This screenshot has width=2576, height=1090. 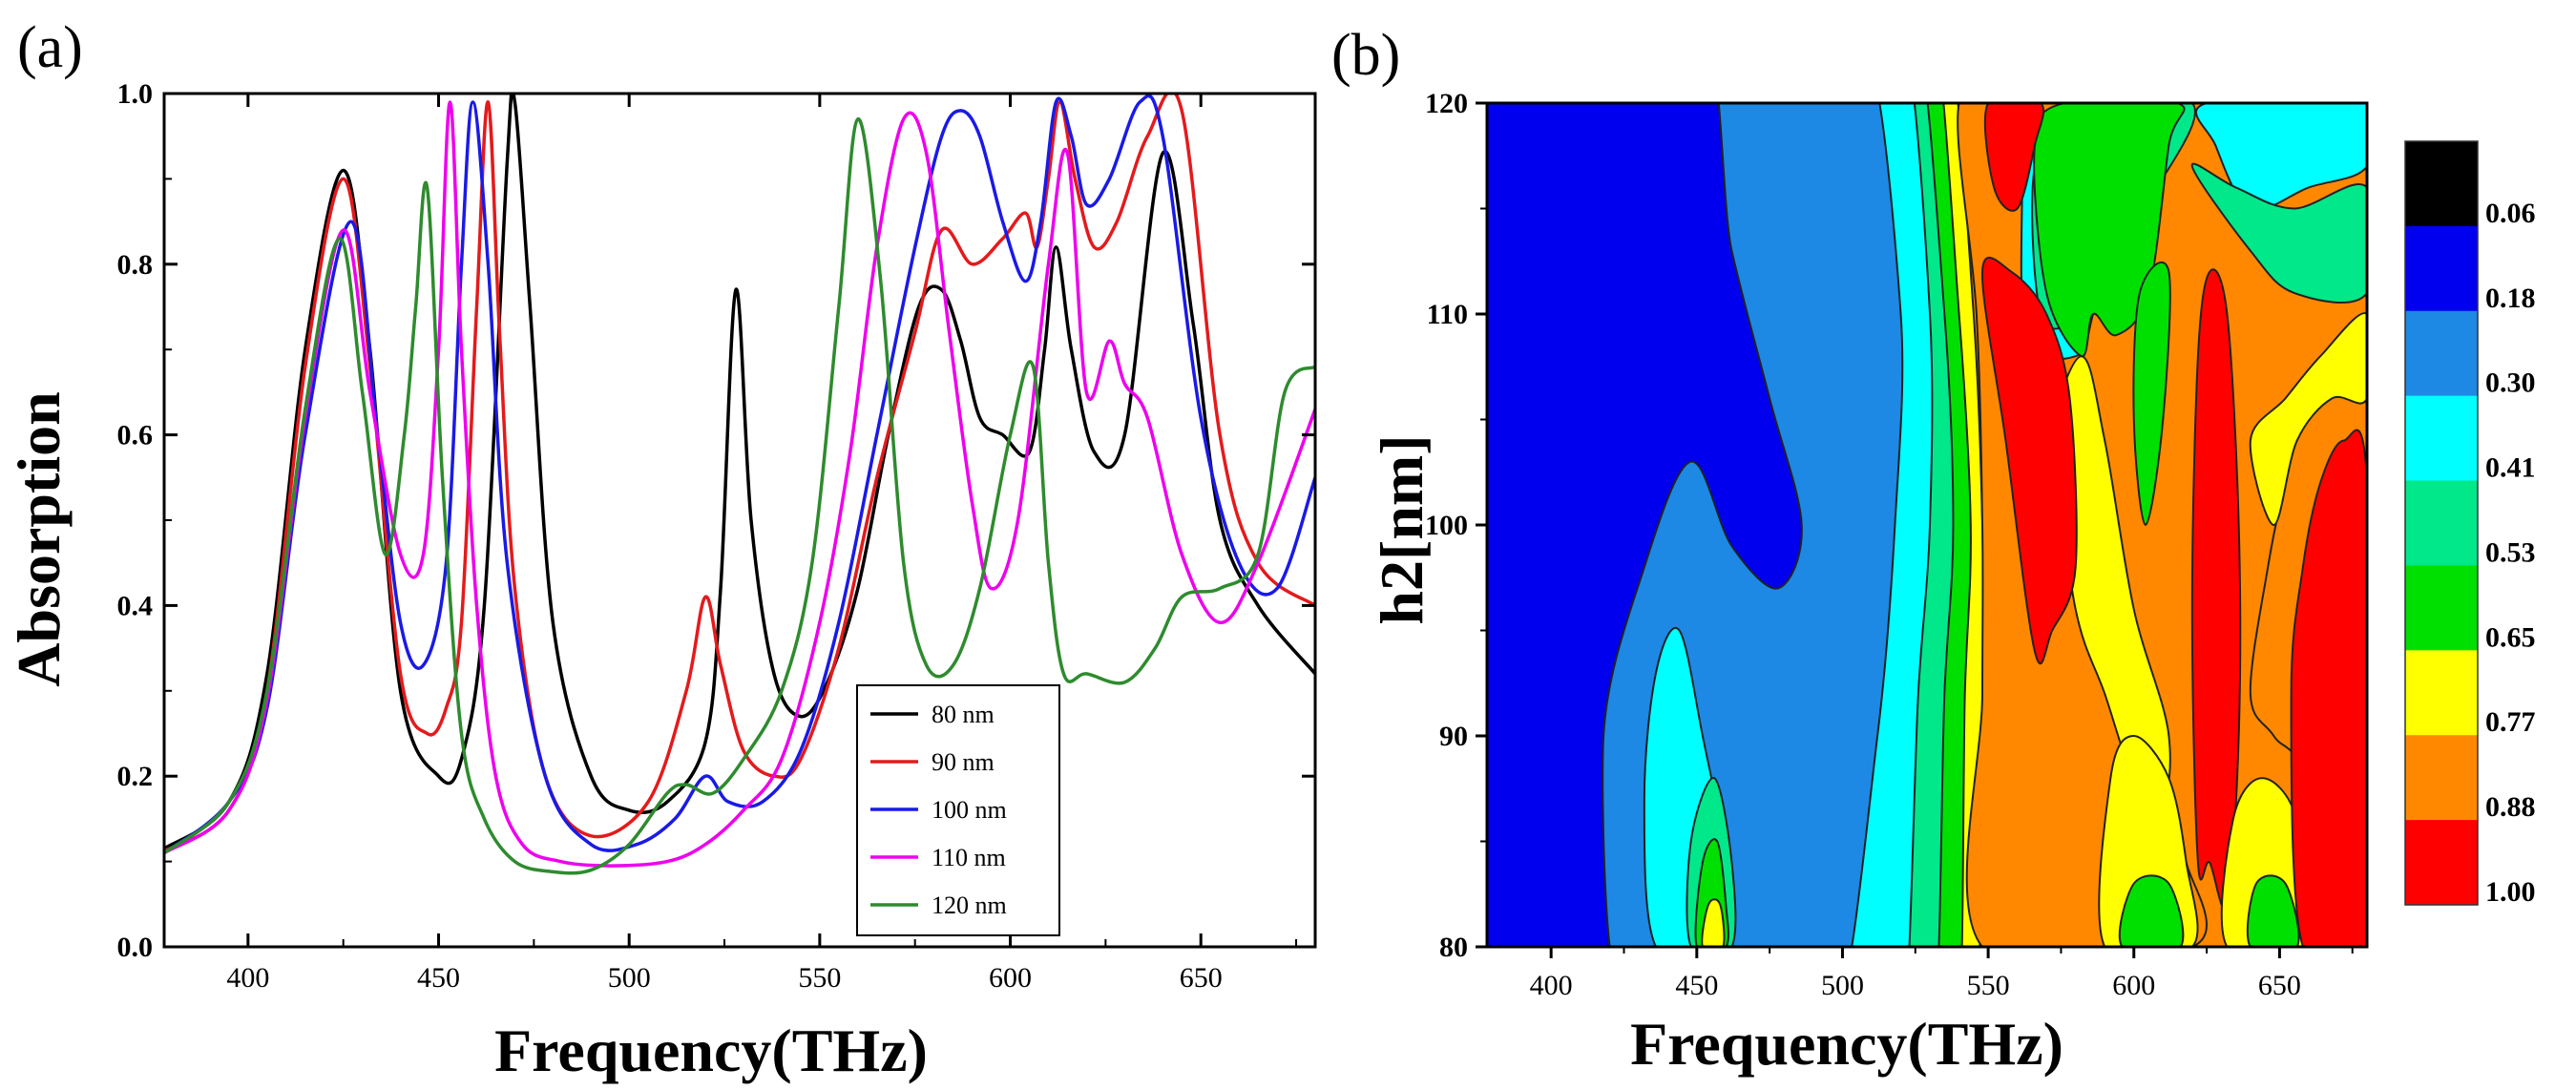 What do you see at coordinates (2510, 722) in the screenshot?
I see `colorbar-label: 0.77` at bounding box center [2510, 722].